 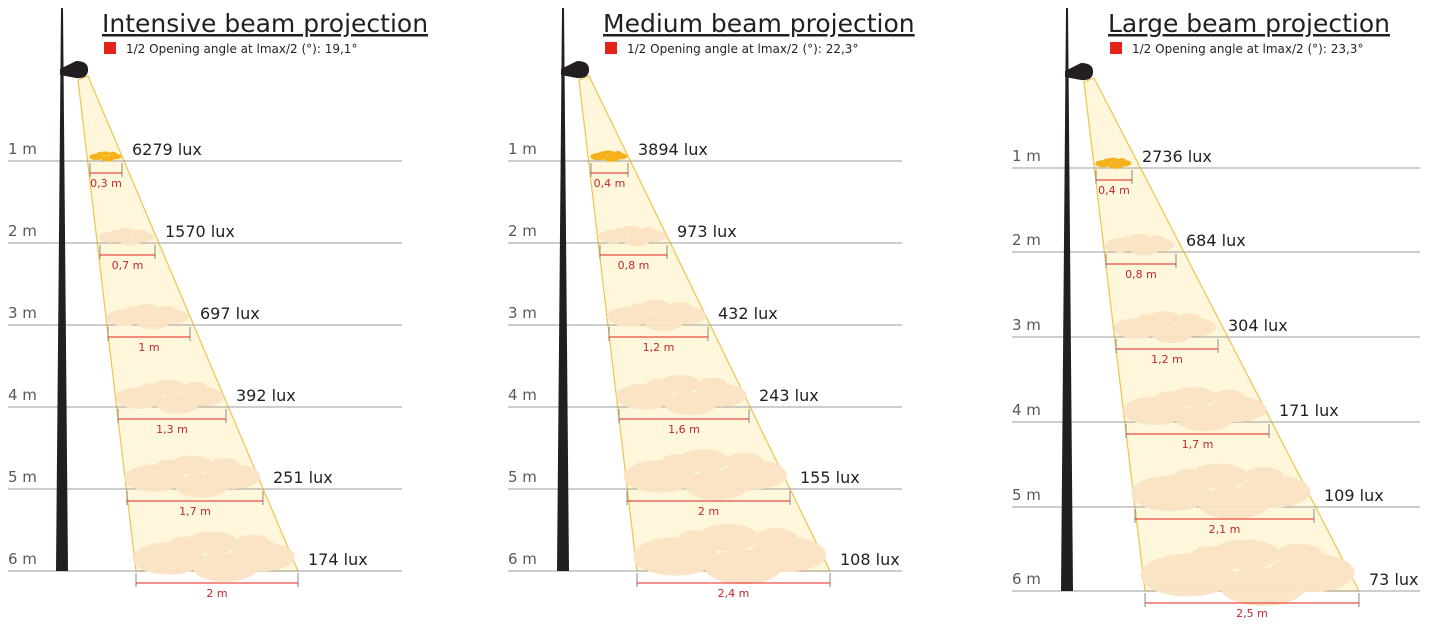 I want to click on distance-level-6: 6 m 108 lux 2,4 m, so click(x=704, y=562).